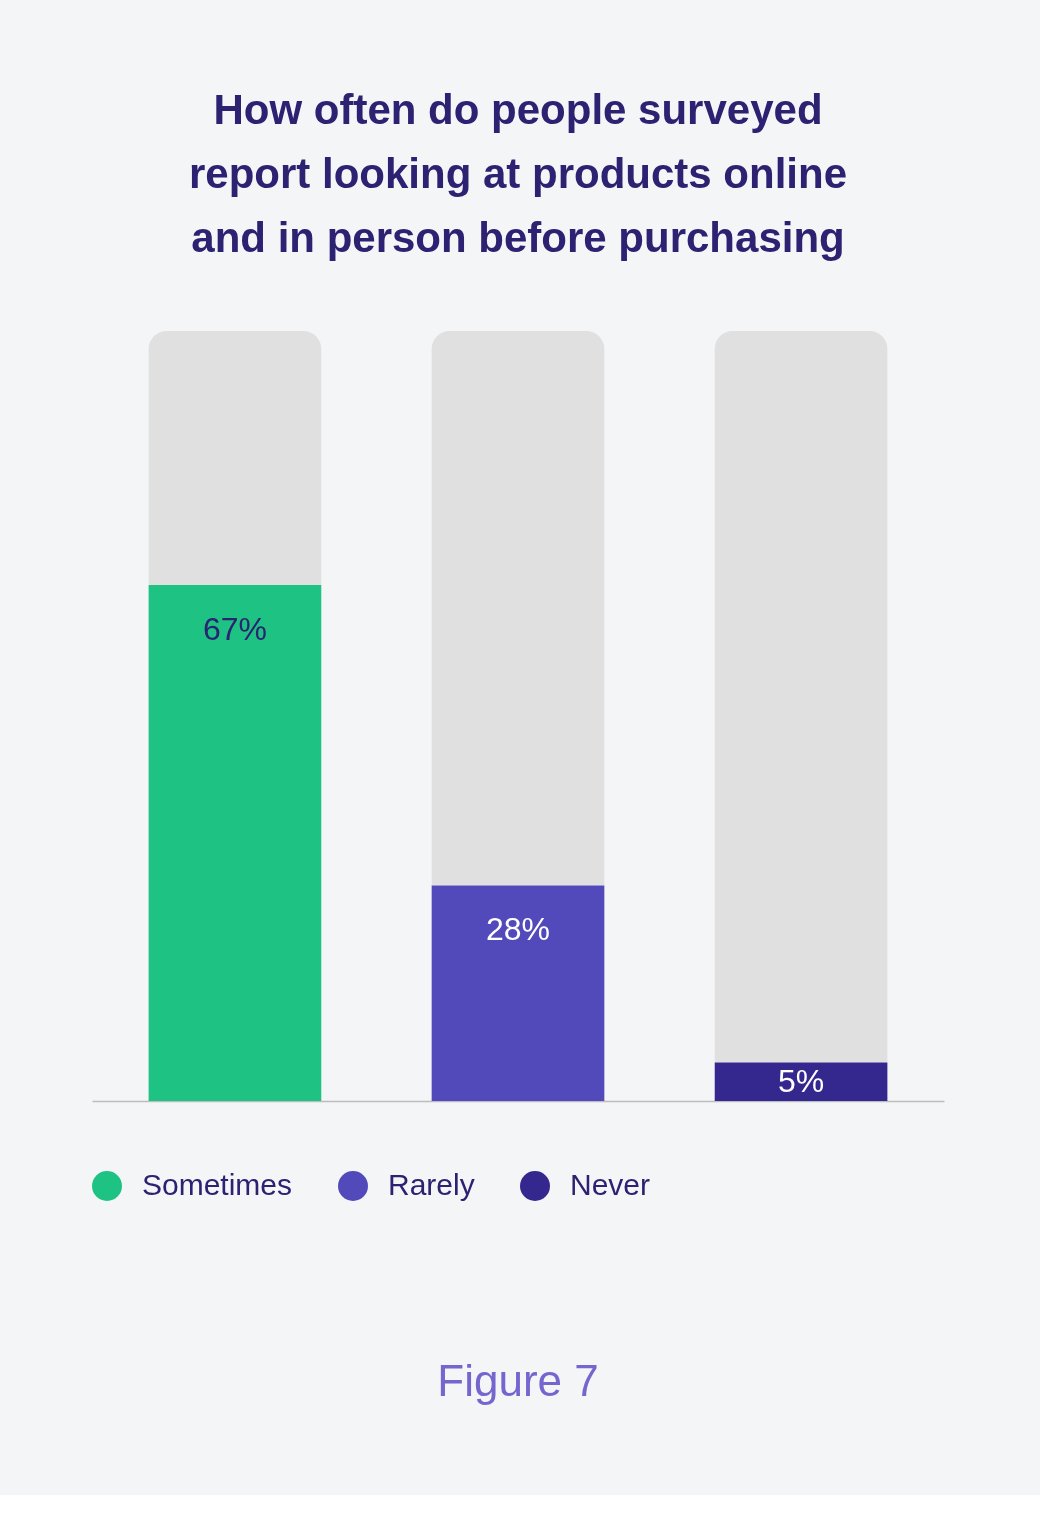 The height and width of the screenshot is (1527, 1040). Describe the element at coordinates (518, 929) in the screenshot. I see `data-label: 28%` at that location.